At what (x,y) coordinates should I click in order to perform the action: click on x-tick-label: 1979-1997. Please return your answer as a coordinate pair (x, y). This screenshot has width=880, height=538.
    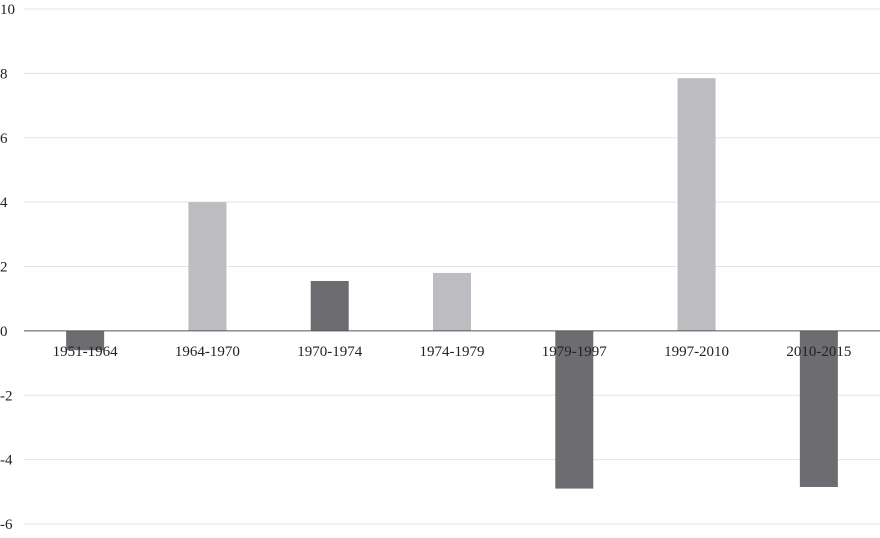
    Looking at the image, I should click on (574, 352).